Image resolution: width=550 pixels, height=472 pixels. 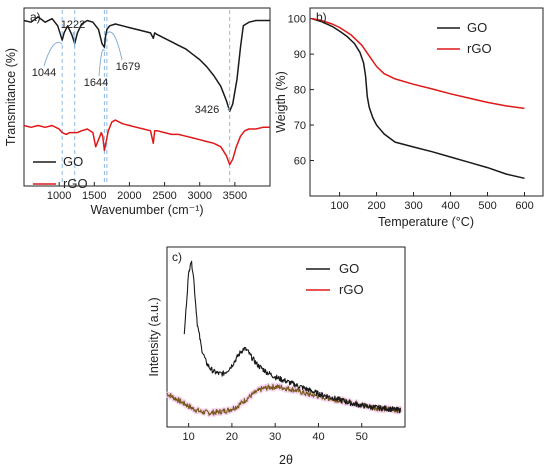 I want to click on x-tick-label: 100, so click(x=339, y=206).